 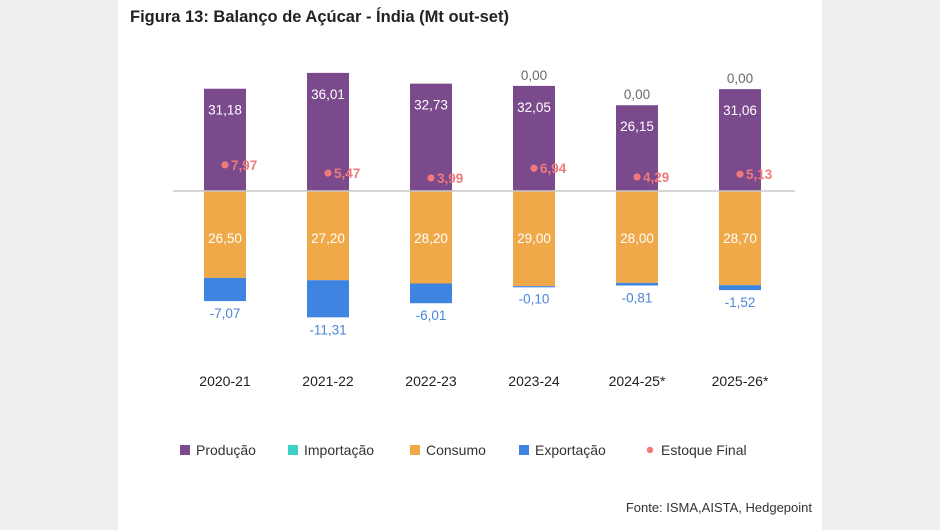 What do you see at coordinates (740, 78) in the screenshot?
I see `label-importacao-6: 0,00` at bounding box center [740, 78].